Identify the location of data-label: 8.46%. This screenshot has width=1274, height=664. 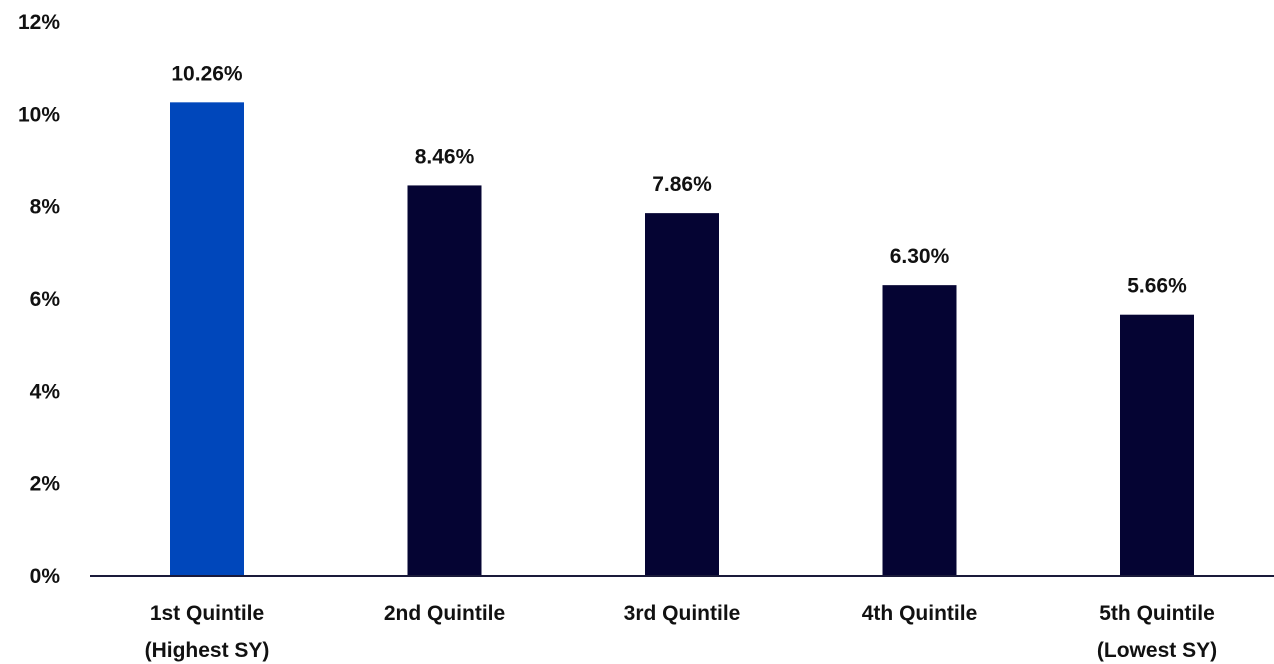
(445, 156).